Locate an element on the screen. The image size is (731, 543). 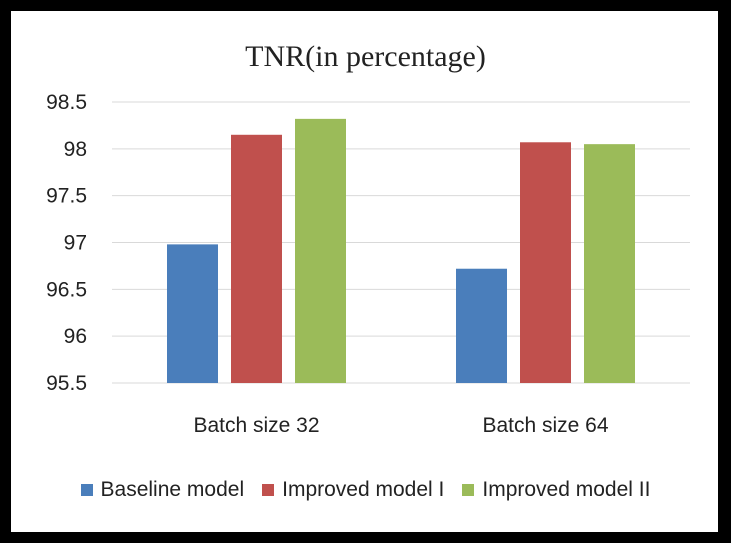
legend-label: Improved model I is located at coordinates (363, 489).